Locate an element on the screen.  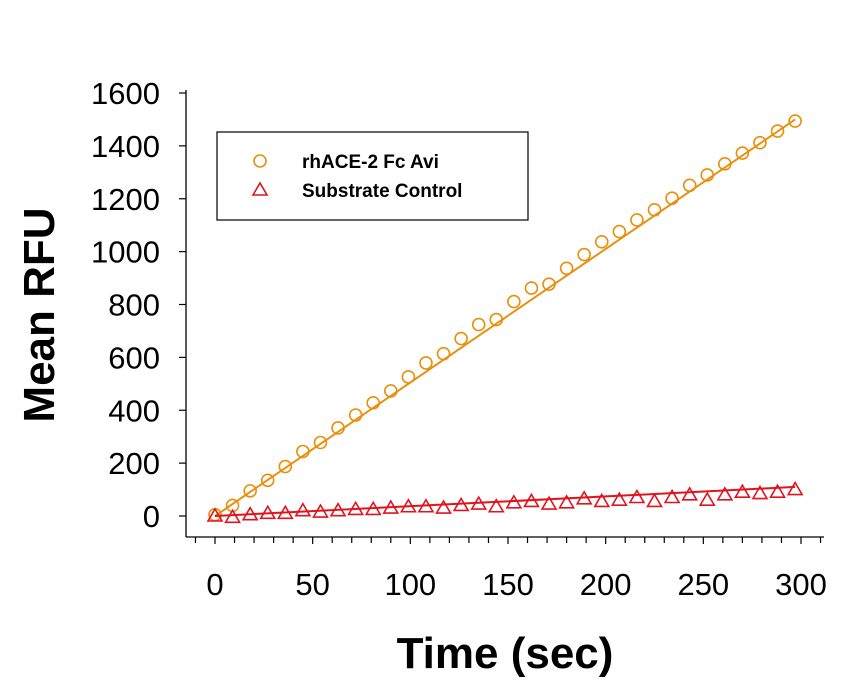
y-tick-label: 1000 is located at coordinates (125, 252).